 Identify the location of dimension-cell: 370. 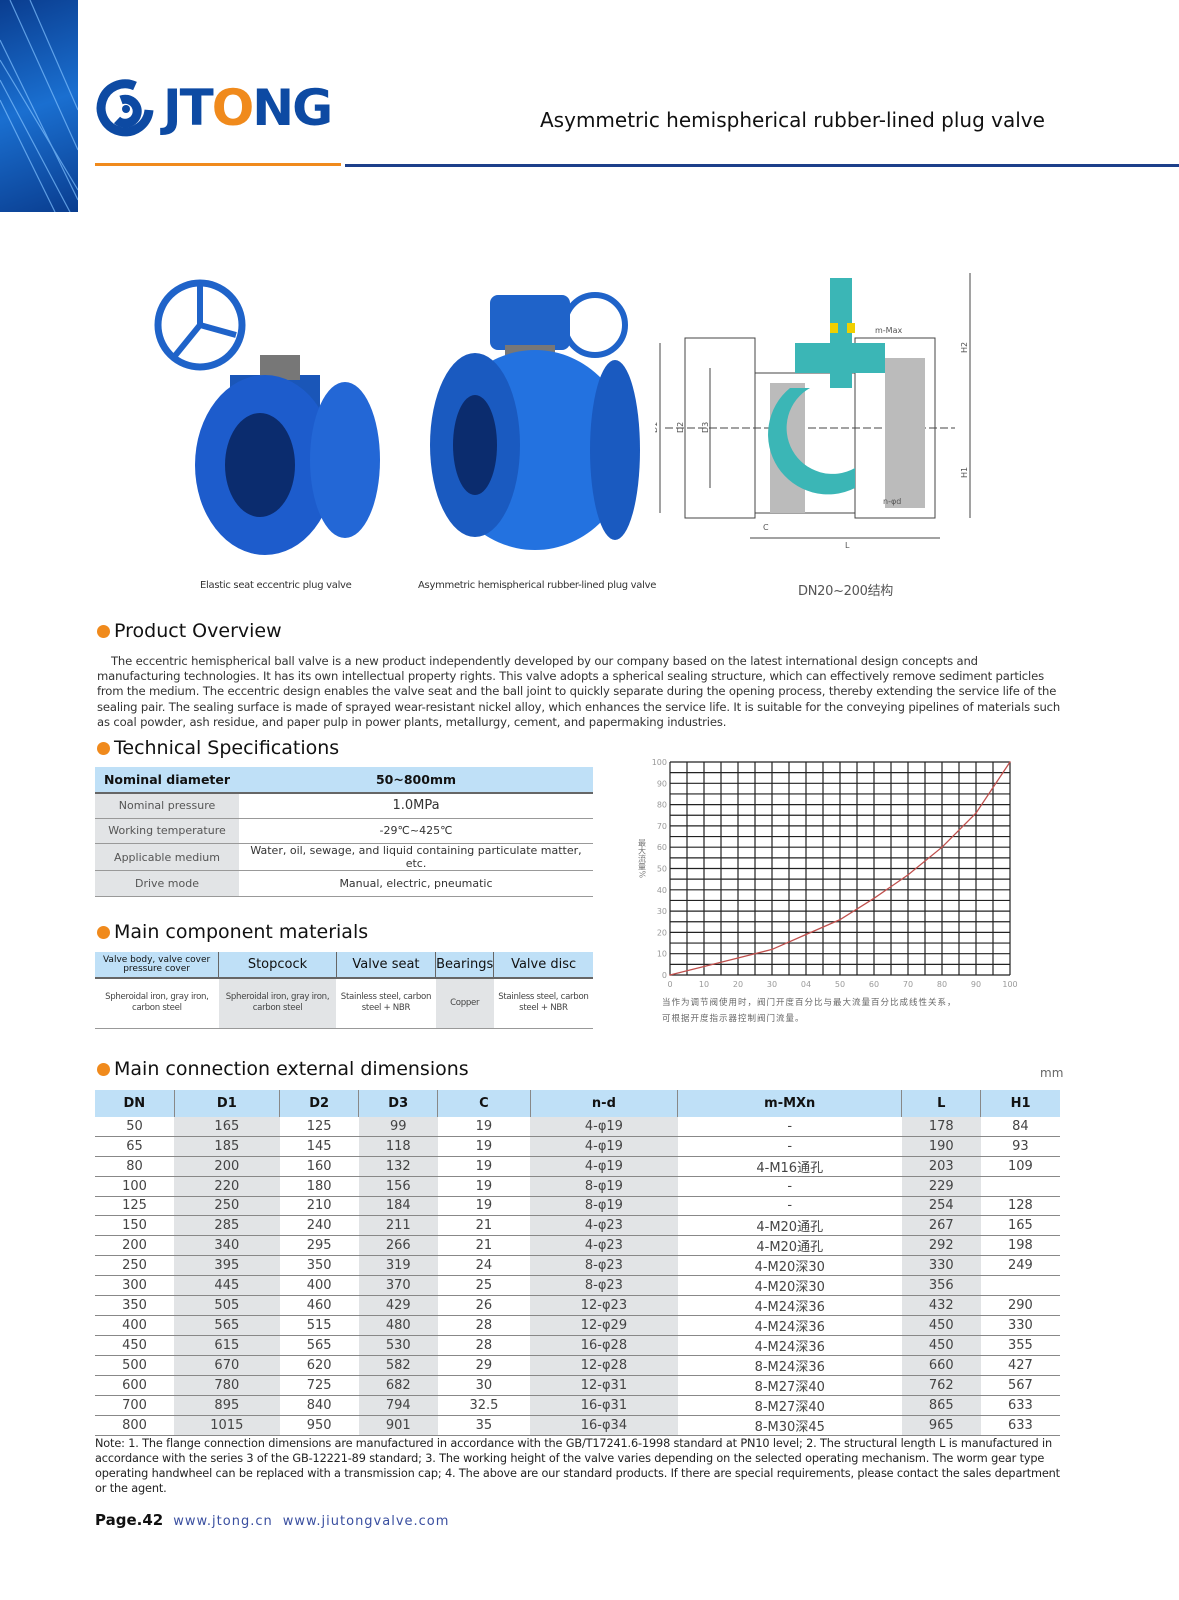
(398, 1286).